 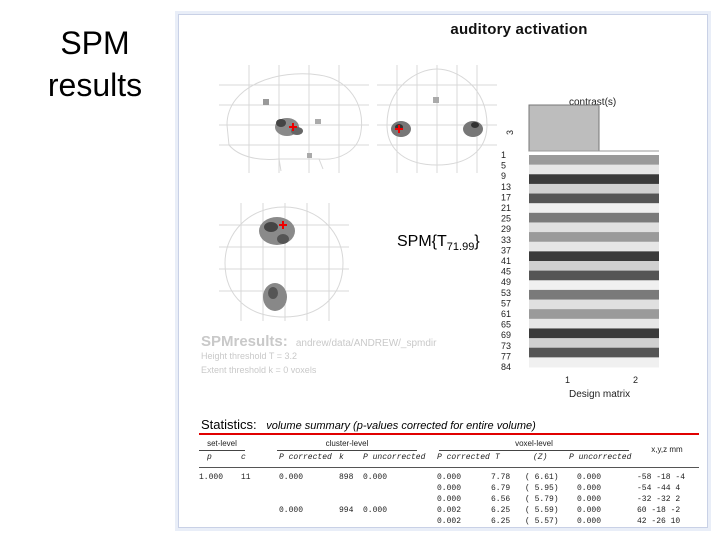 I want to click on design-row-label: 17, so click(x=506, y=197).